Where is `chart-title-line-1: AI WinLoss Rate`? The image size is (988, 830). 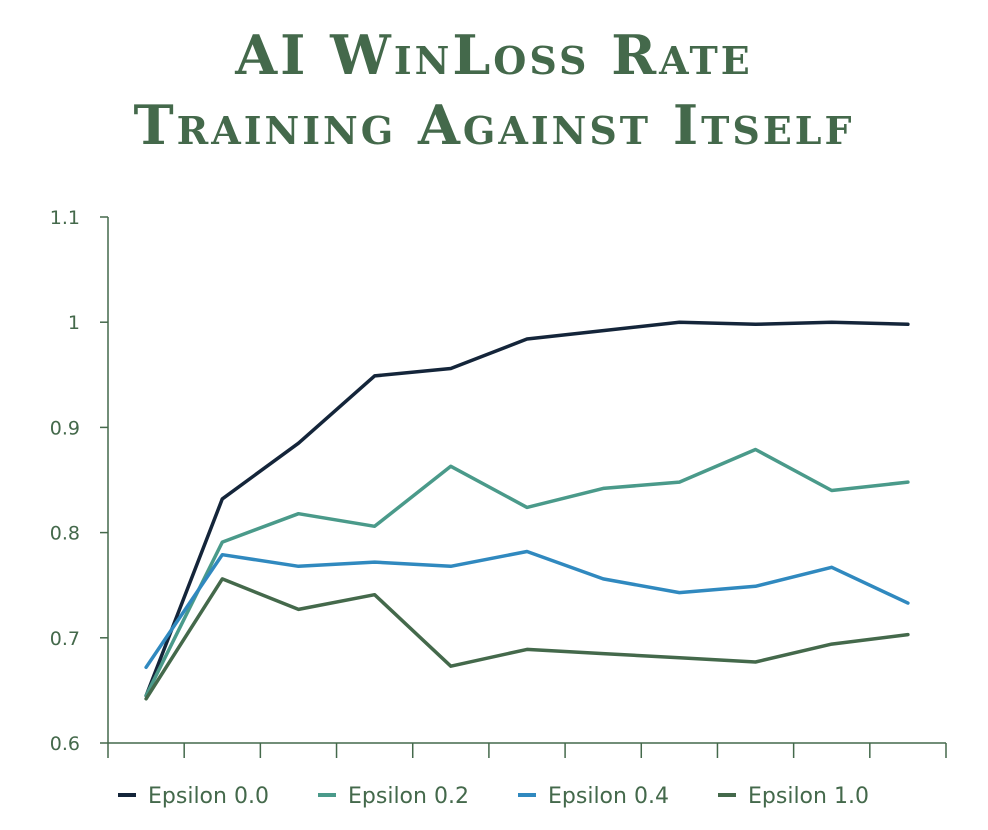
chart-title-line-1: AI WinLoss Rate is located at coordinates (494, 55).